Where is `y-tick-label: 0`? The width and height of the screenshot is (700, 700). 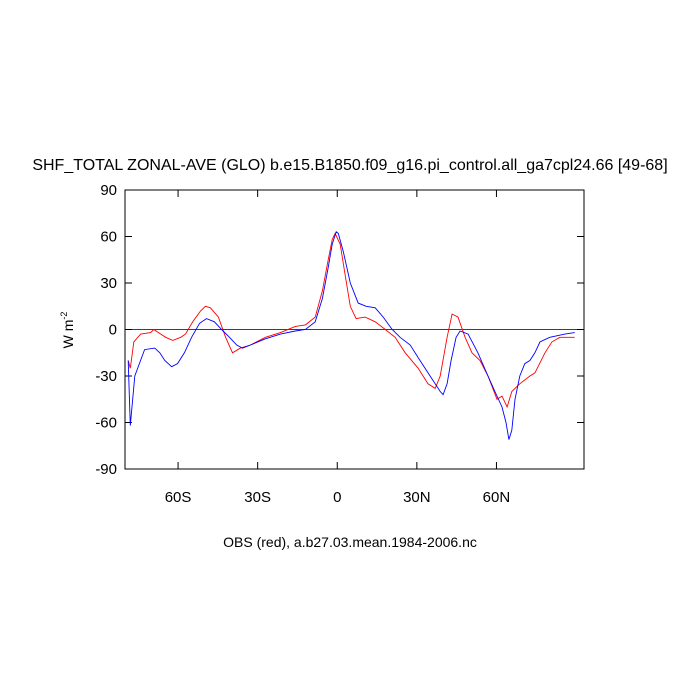
y-tick-label: 0 is located at coordinates (113, 330).